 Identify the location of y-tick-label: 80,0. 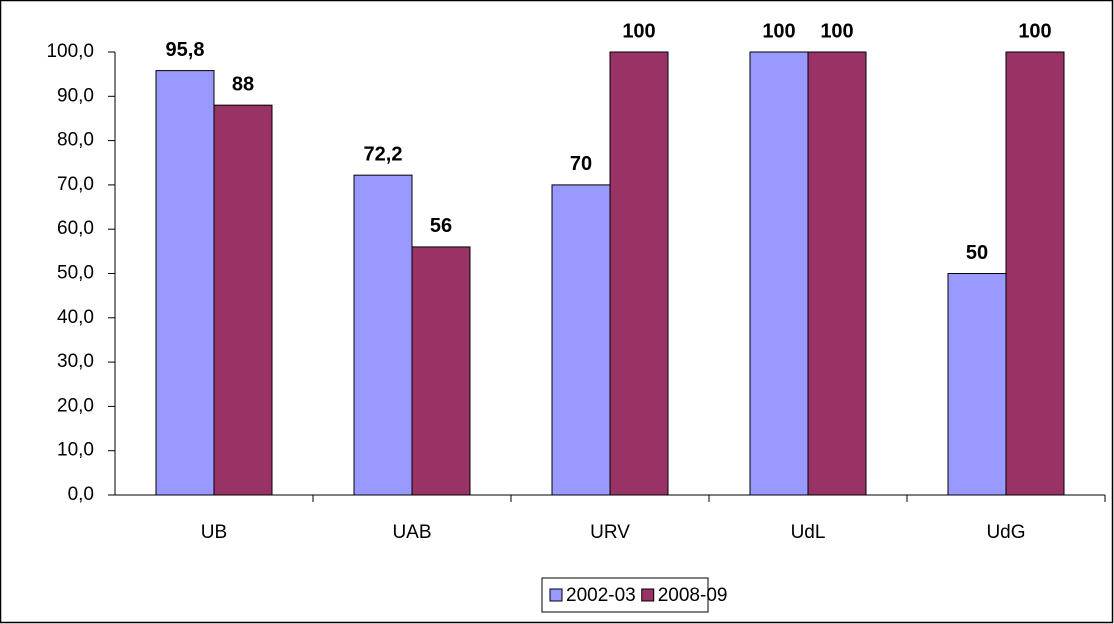
(75, 140).